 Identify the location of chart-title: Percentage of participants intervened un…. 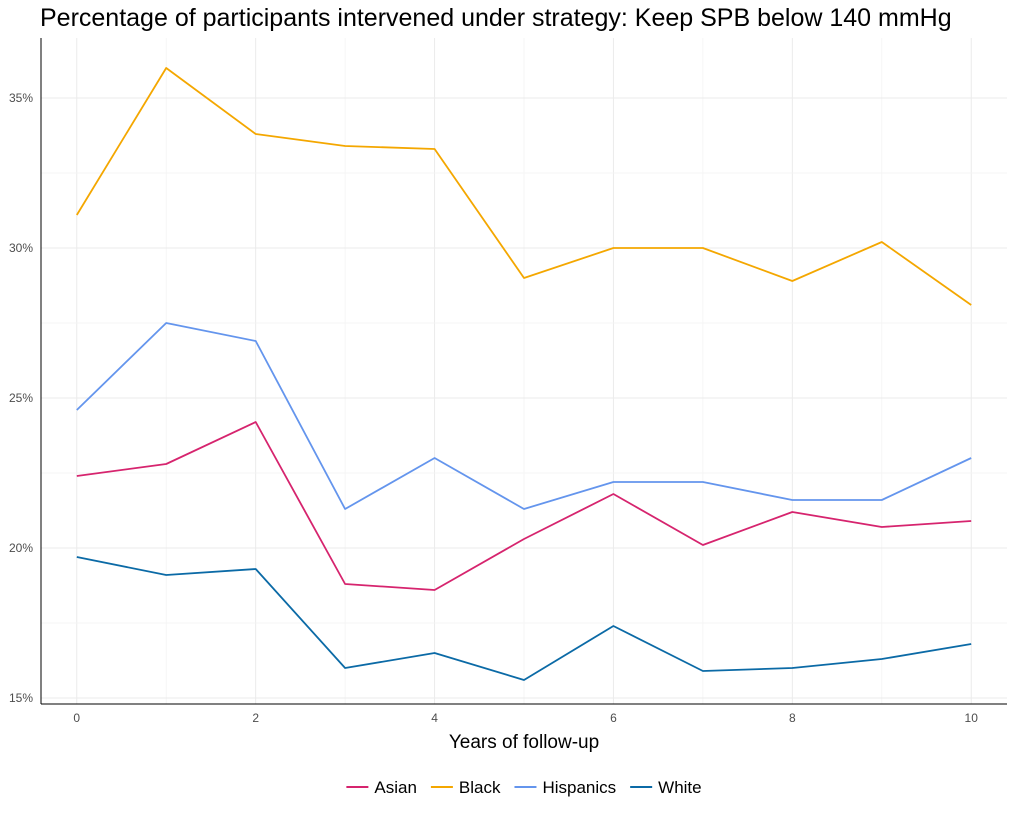
(496, 18).